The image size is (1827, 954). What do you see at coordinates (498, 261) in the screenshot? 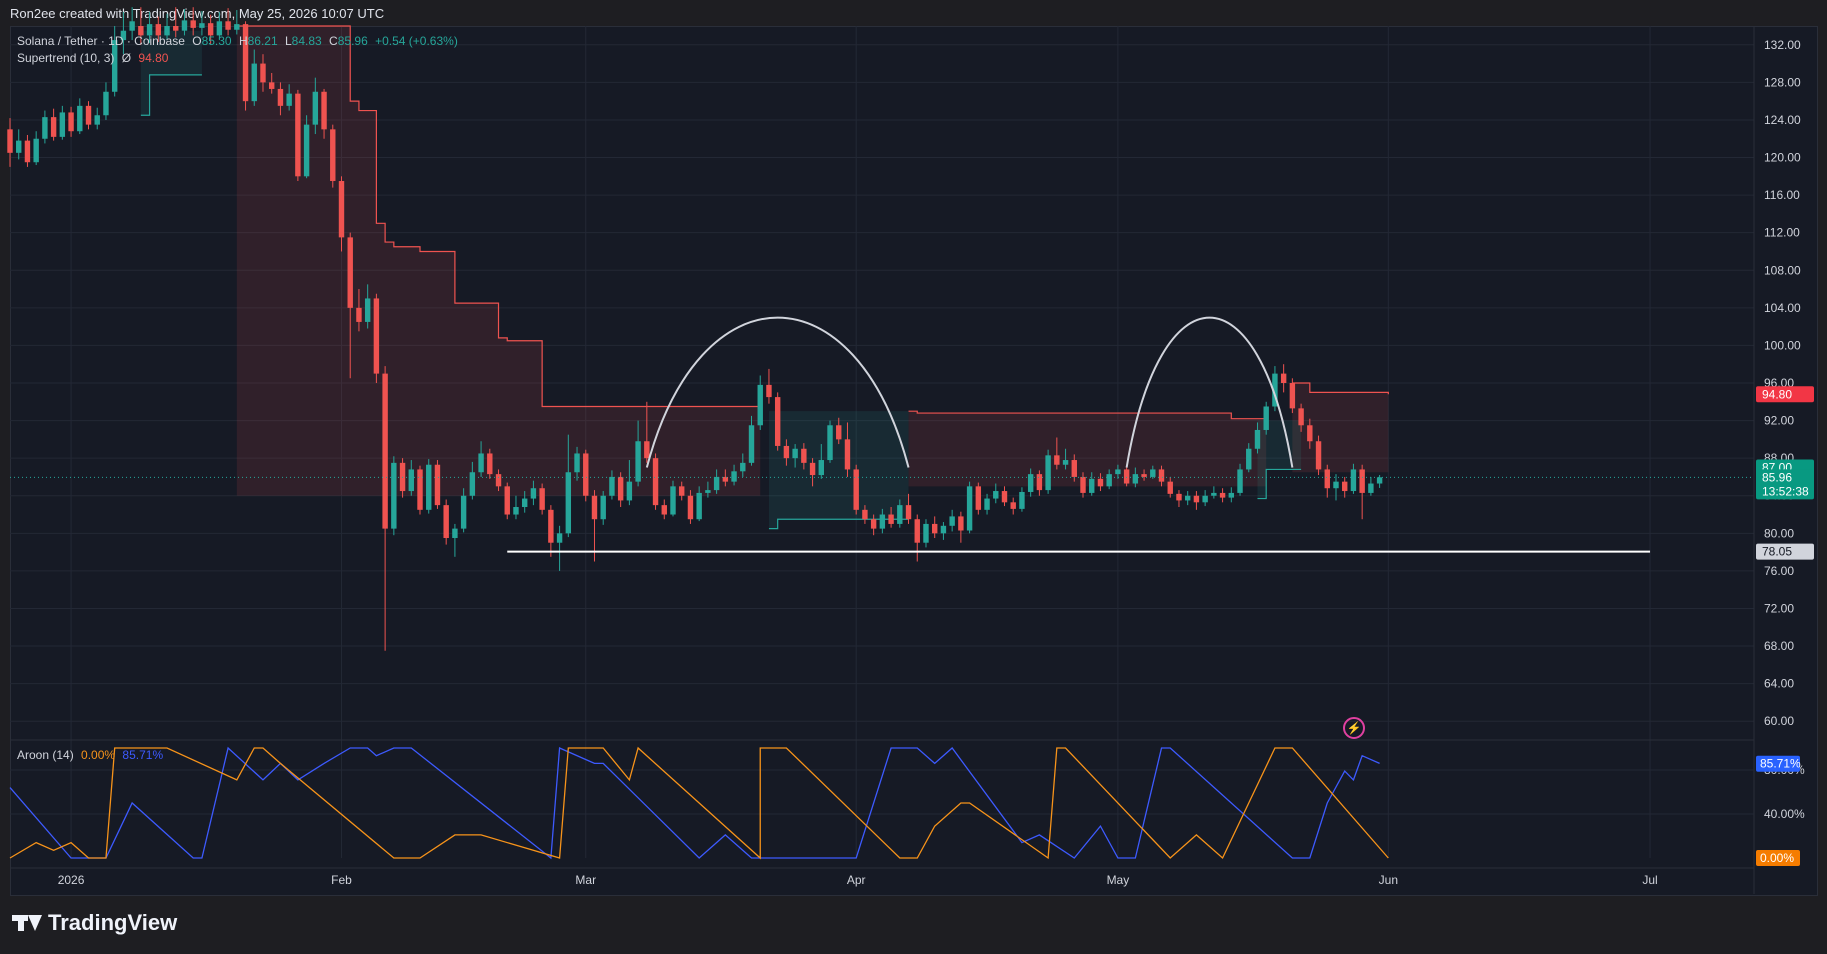
I see `supertrend-down-1-fill` at bounding box center [498, 261].